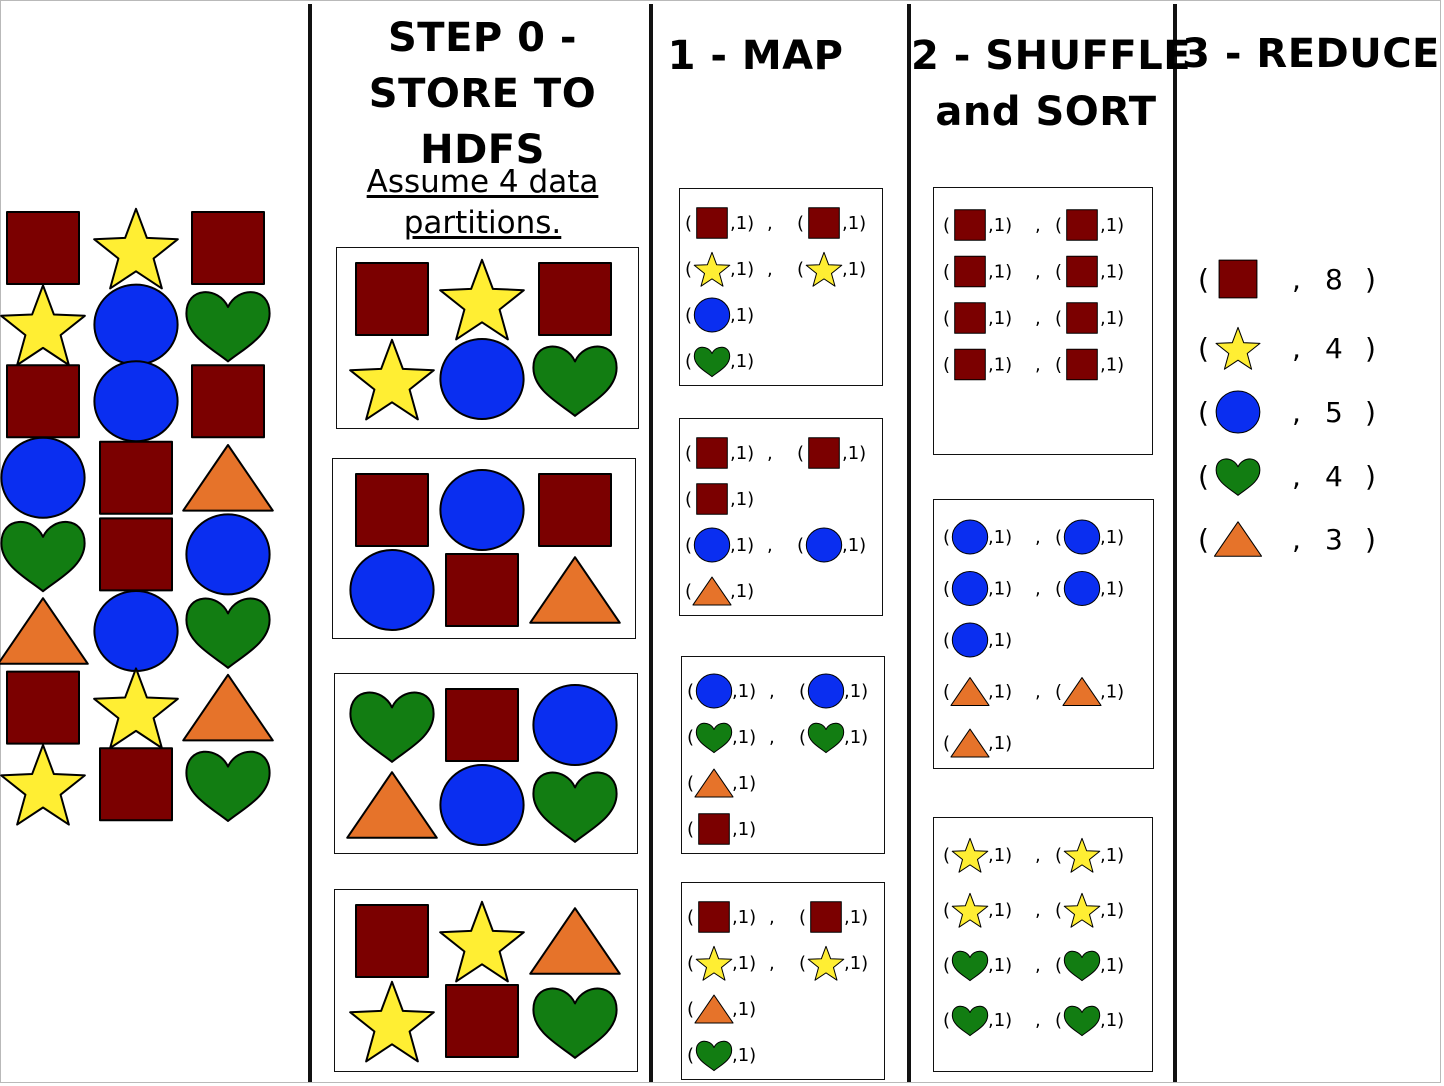 The image size is (1444, 1086). Describe the element at coordinates (1334, 539) in the screenshot. I see `reduce-count: 3` at that location.